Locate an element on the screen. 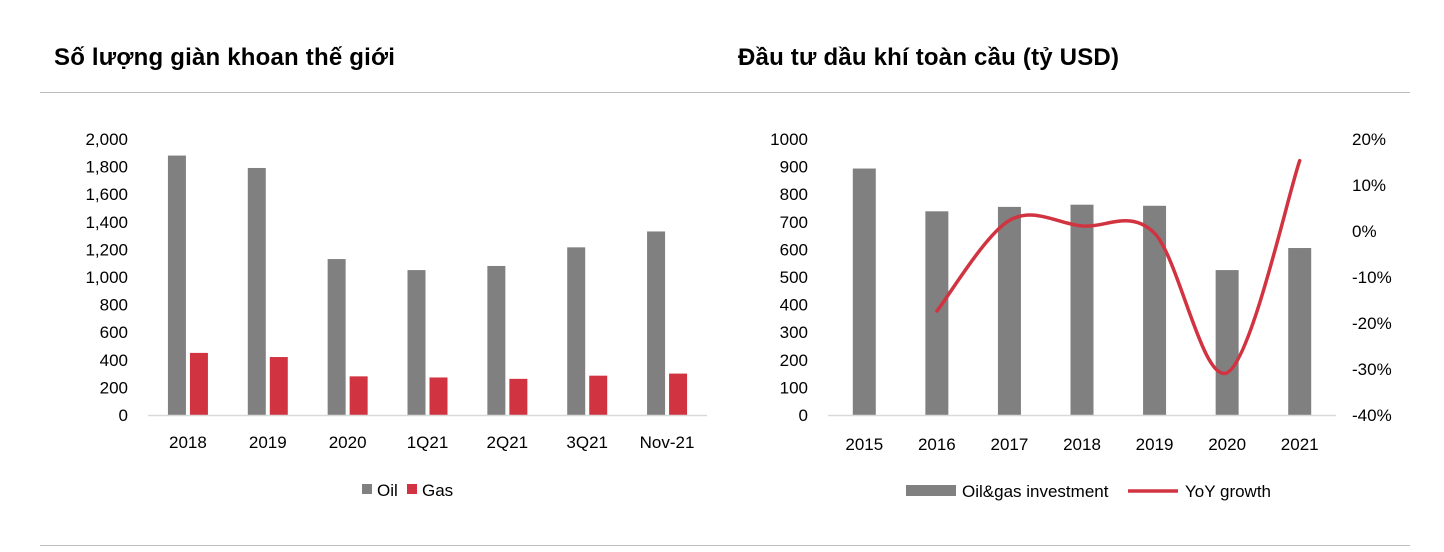 This screenshot has width=1444, height=552. y2-tick-label: -10% is located at coordinates (1372, 277).